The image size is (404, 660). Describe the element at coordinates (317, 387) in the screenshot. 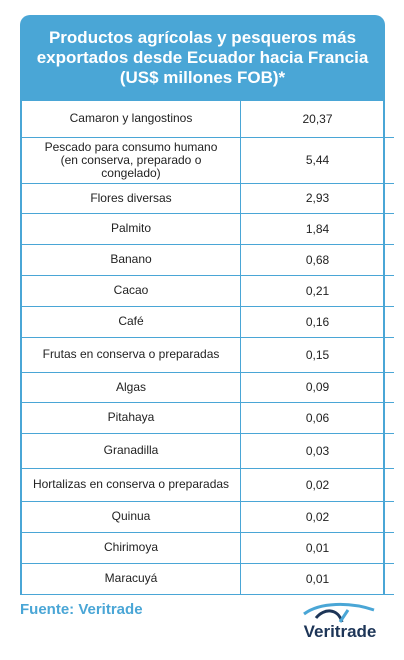

I see `value-cell: 0,09` at that location.